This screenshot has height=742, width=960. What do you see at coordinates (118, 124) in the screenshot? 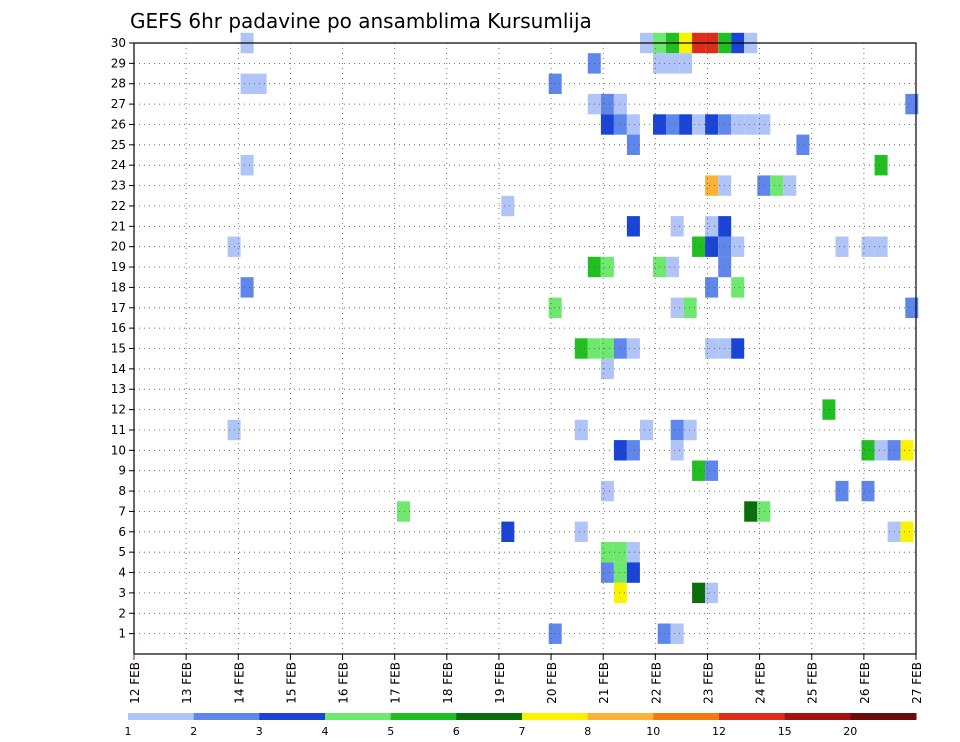
I see `y-tick-label: 26` at bounding box center [118, 124].